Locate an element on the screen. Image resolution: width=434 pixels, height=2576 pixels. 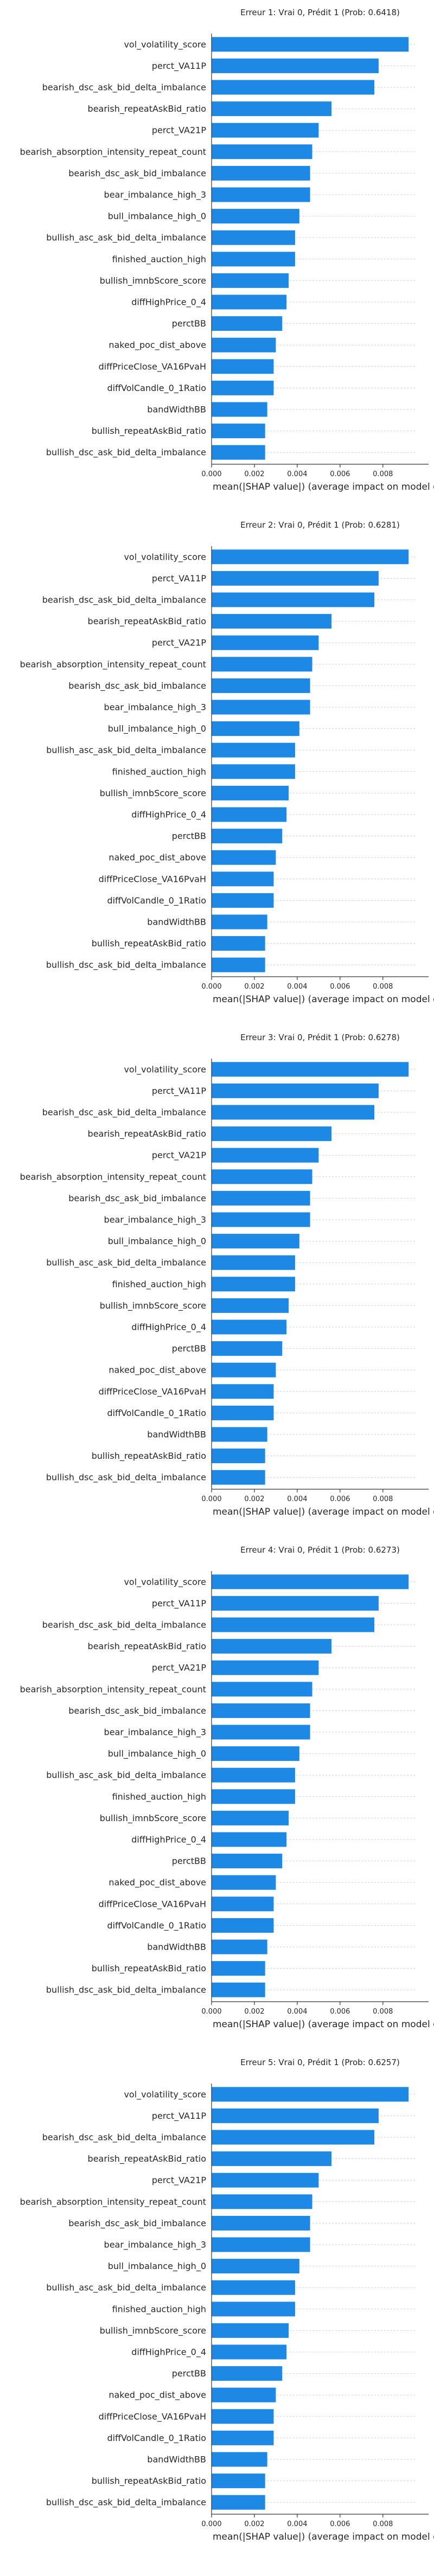
x-tick-label: 0.002 is located at coordinates (254, 474).